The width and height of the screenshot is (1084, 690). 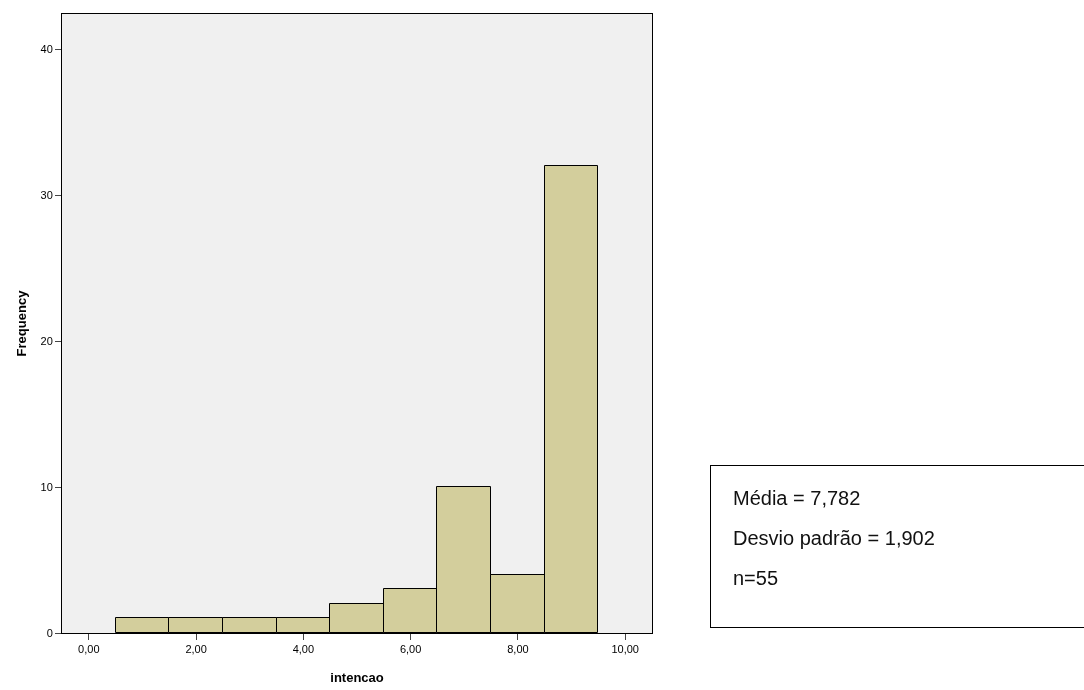 I want to click on x-tick-label: 8,00, so click(x=518, y=649).